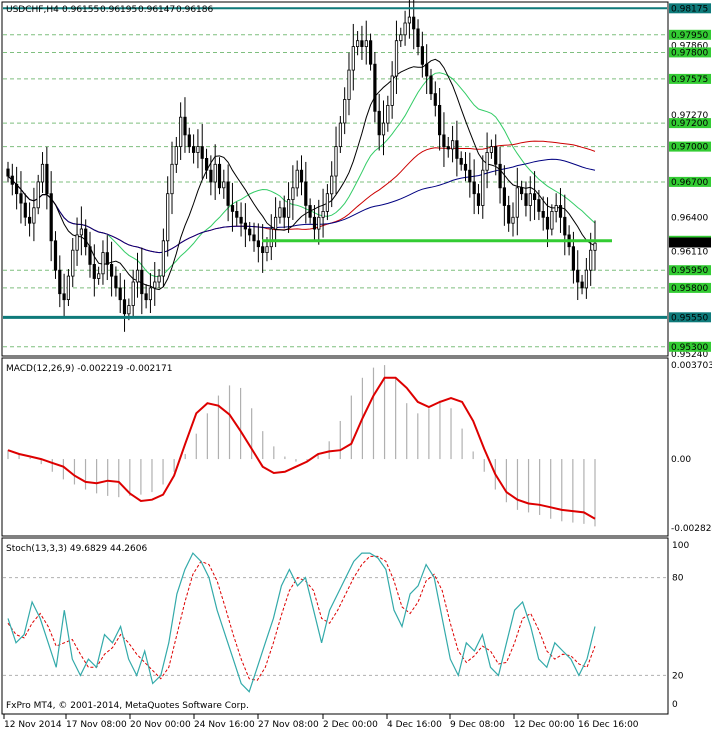  Describe the element at coordinates (681, 460) in the screenshot. I see `macd-axis-label: 0.00` at that location.